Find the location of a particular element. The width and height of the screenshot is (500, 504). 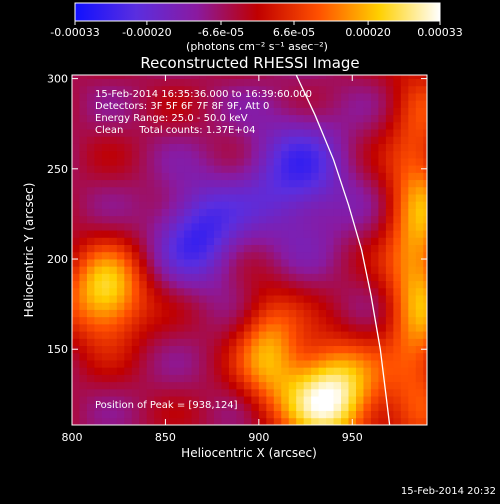

colorbar-tick-label: -6.6e-05 is located at coordinates (221, 32).